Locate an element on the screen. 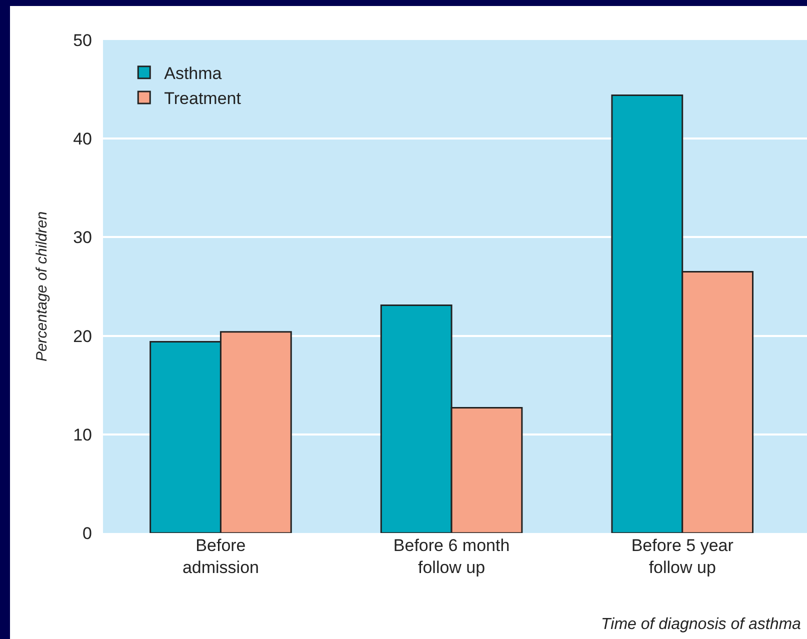  y-tick-label: 0 is located at coordinates (87, 533).